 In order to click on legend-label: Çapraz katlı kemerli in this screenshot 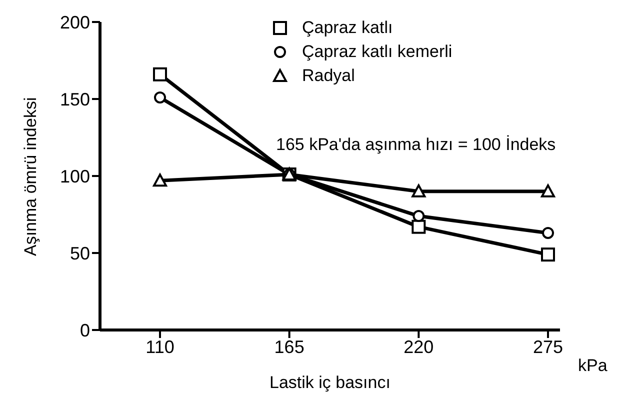, I will do `click(377, 52)`.